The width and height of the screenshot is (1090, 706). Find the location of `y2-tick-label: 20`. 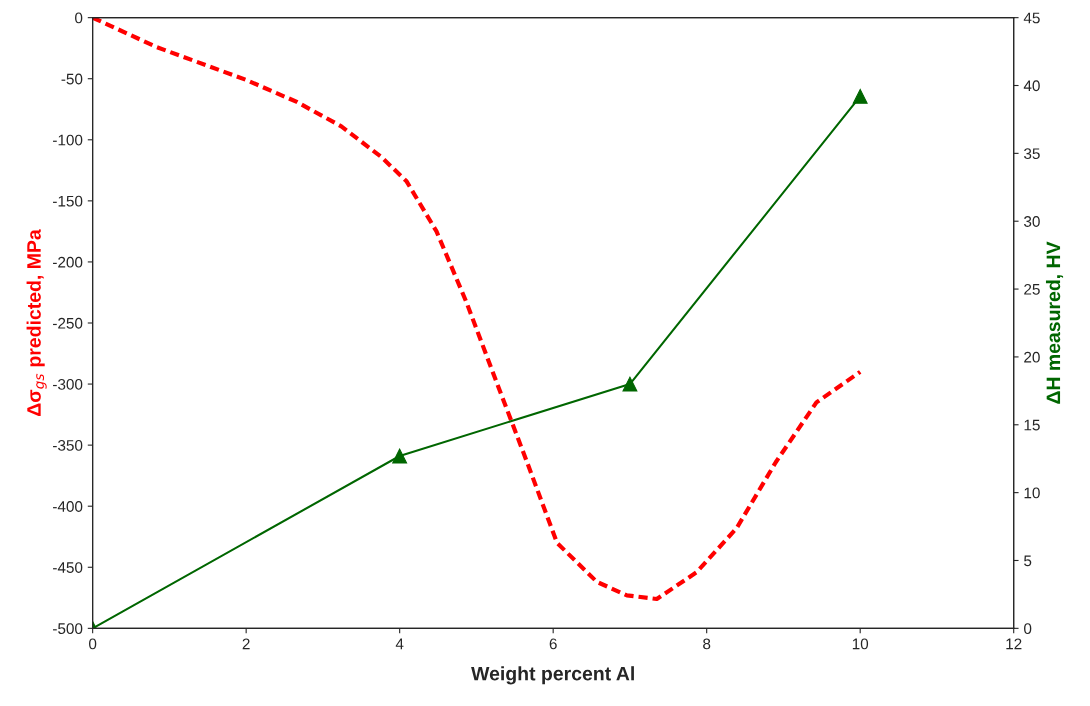

y2-tick-label: 20 is located at coordinates (1032, 357).